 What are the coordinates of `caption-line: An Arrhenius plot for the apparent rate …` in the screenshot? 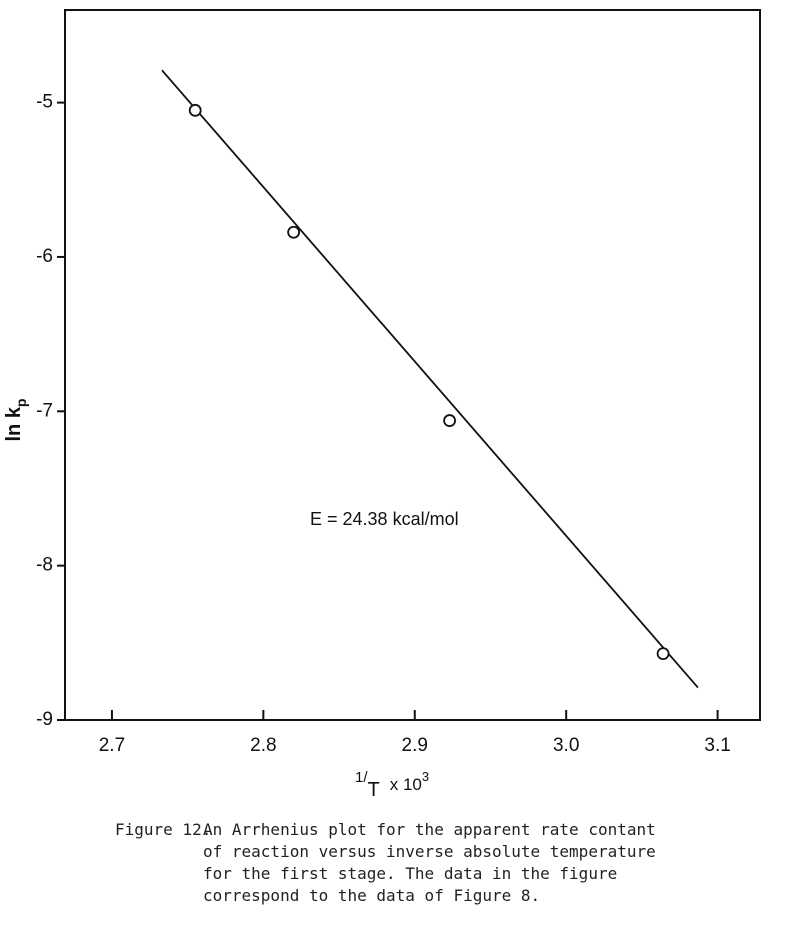 It's located at (429, 829).